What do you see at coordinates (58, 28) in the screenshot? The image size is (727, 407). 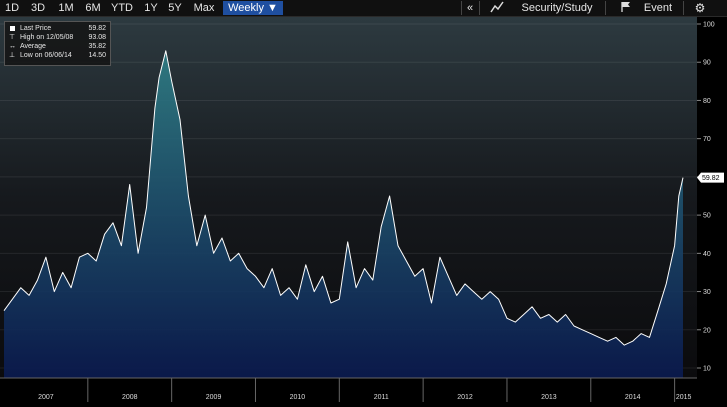 I see `legend-last-price: Last Price 59.82` at bounding box center [58, 28].